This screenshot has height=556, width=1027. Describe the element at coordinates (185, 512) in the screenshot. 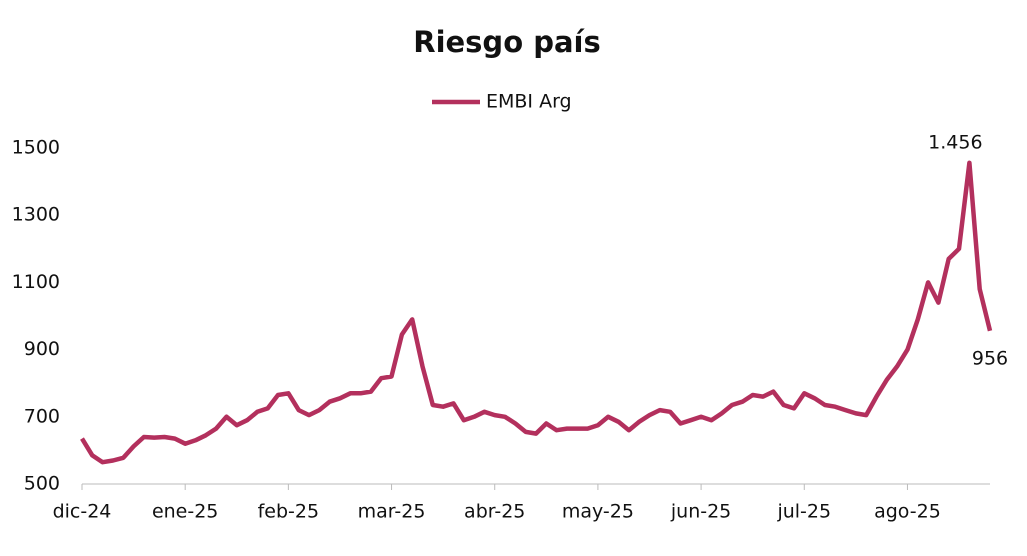

I see `x-tick-label: ene-25` at that location.